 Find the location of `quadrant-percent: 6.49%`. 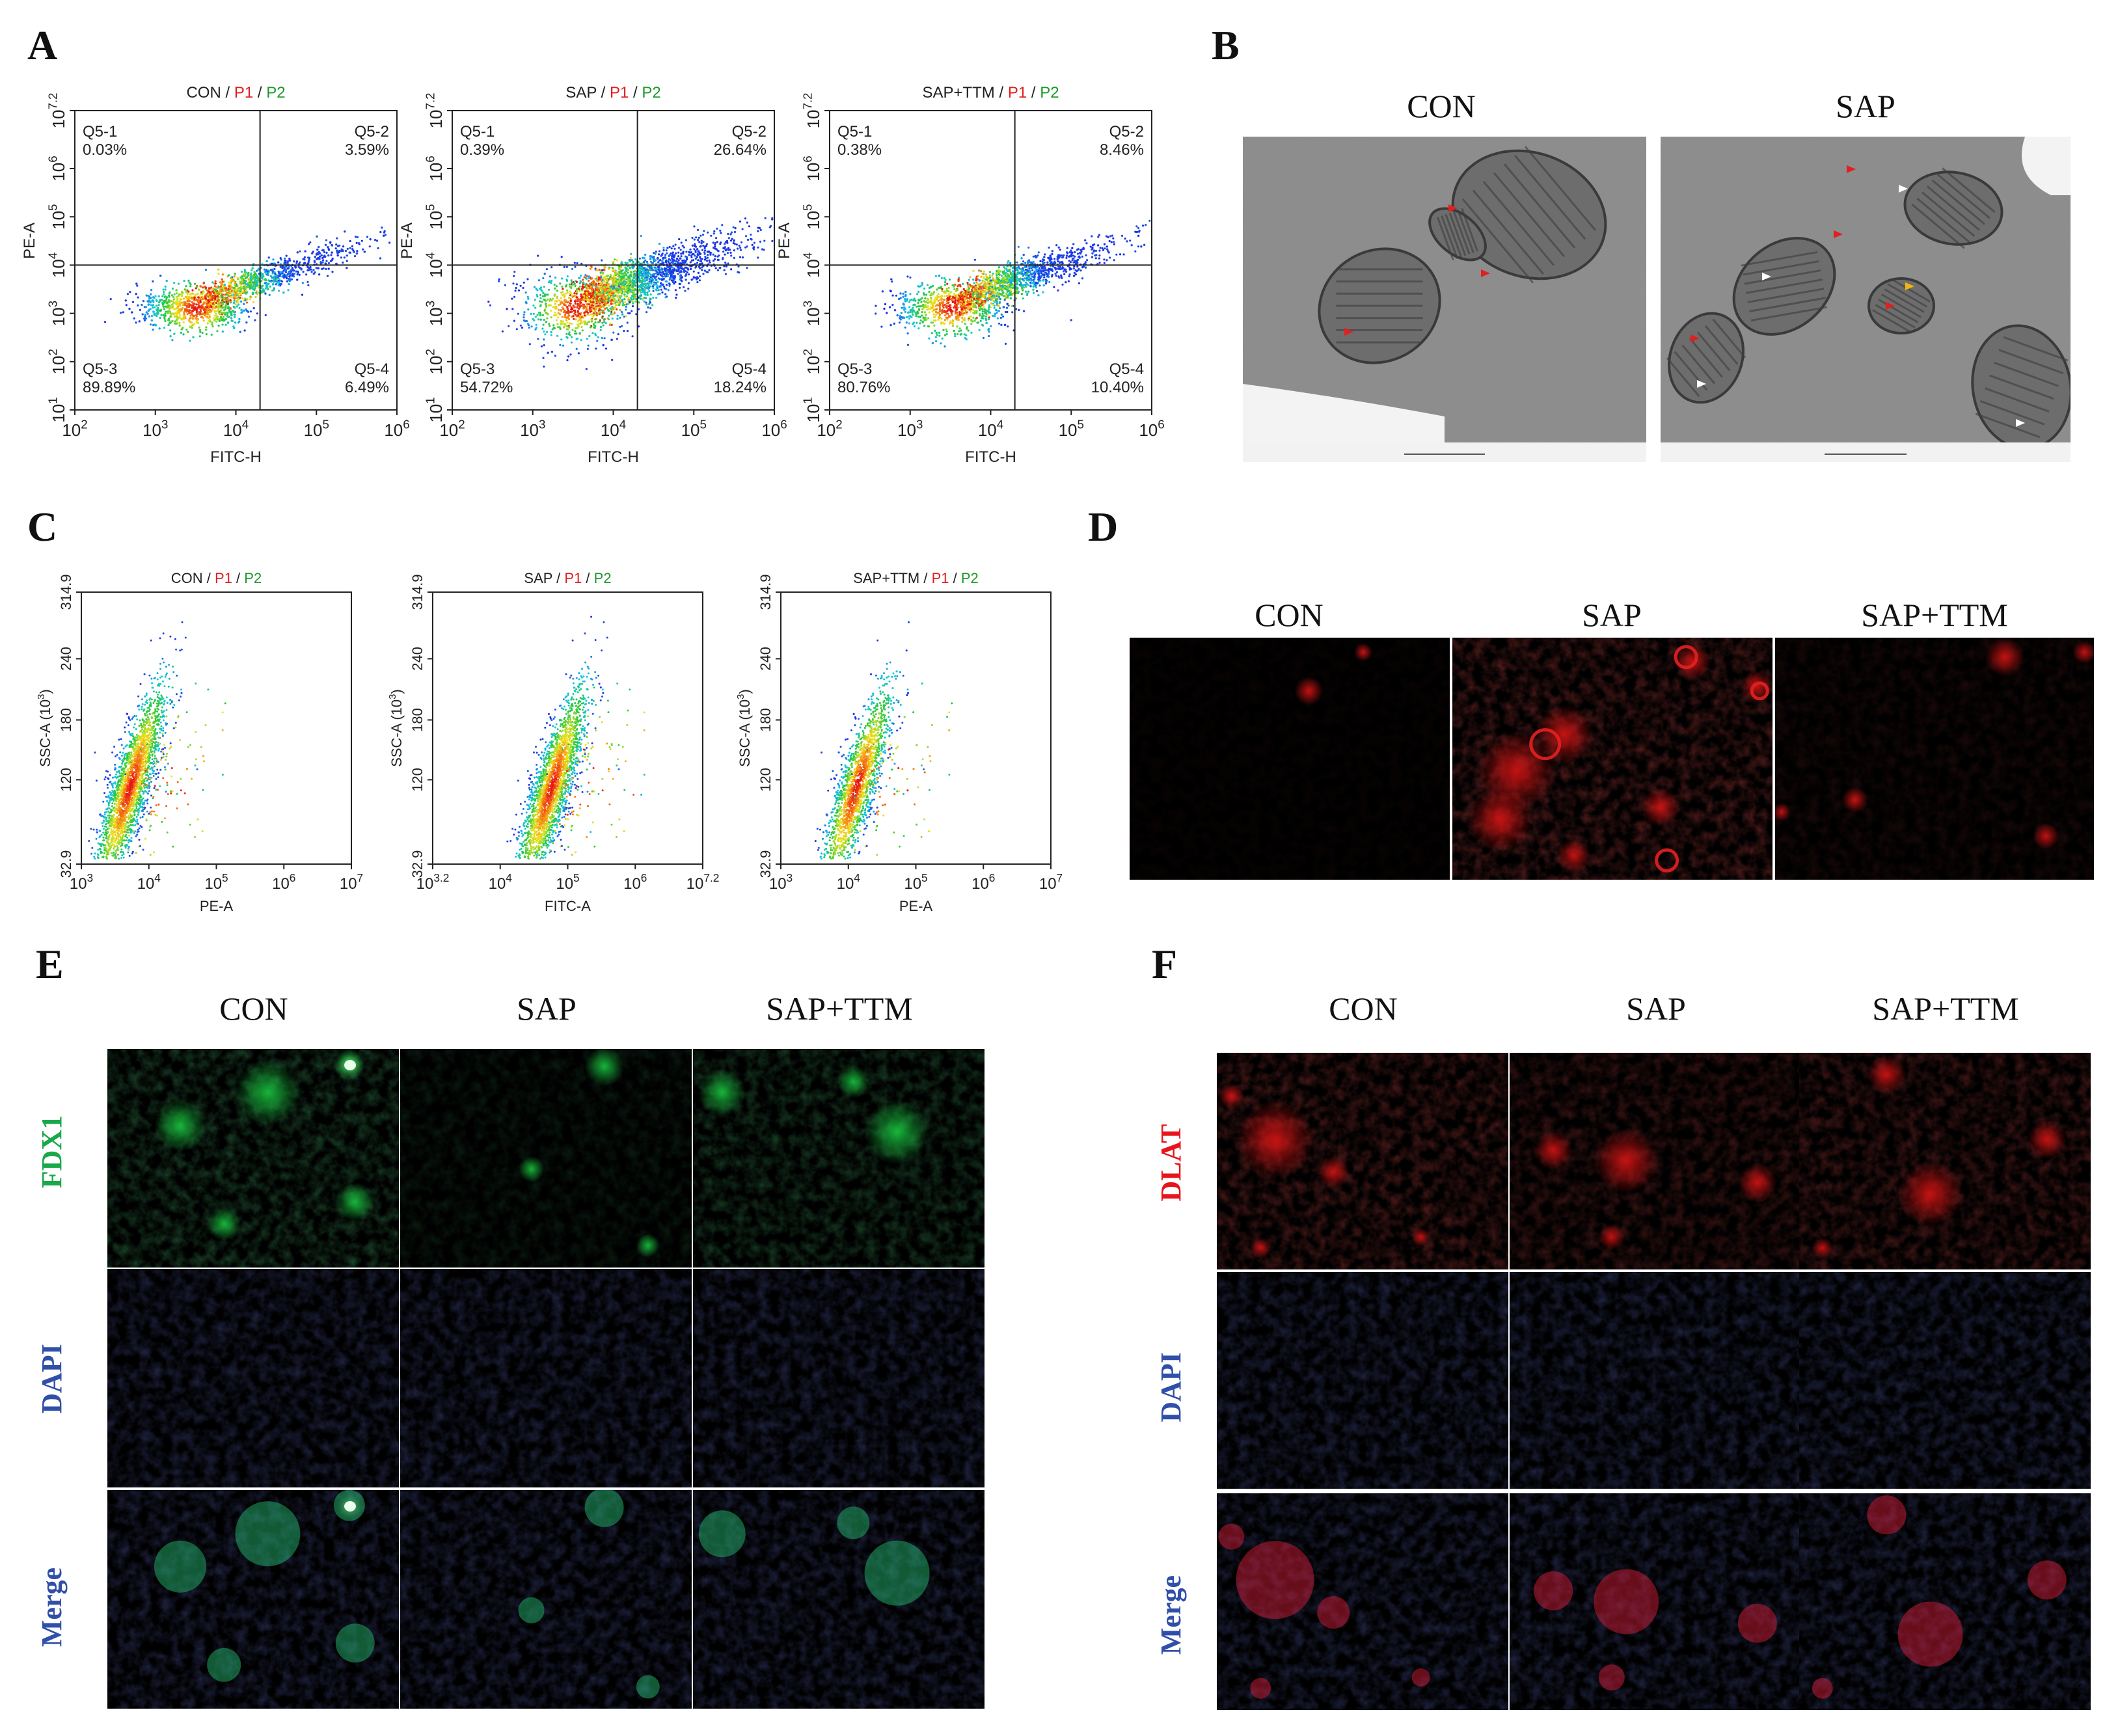

quadrant-percent: 6.49% is located at coordinates (367, 388).